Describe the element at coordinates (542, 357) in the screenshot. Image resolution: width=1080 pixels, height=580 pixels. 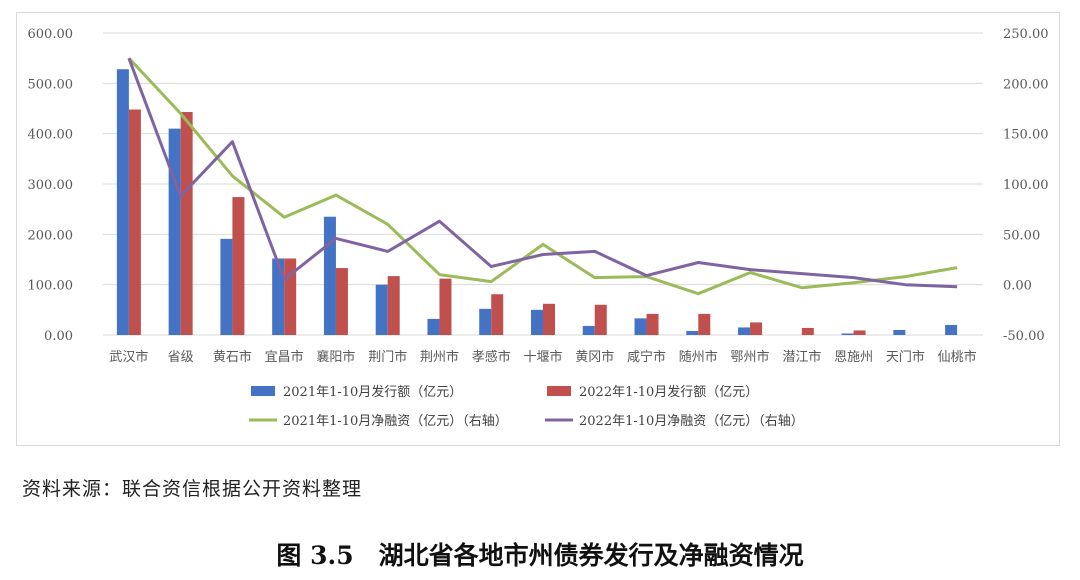
I see `x-tick-label: 十堰市` at that location.